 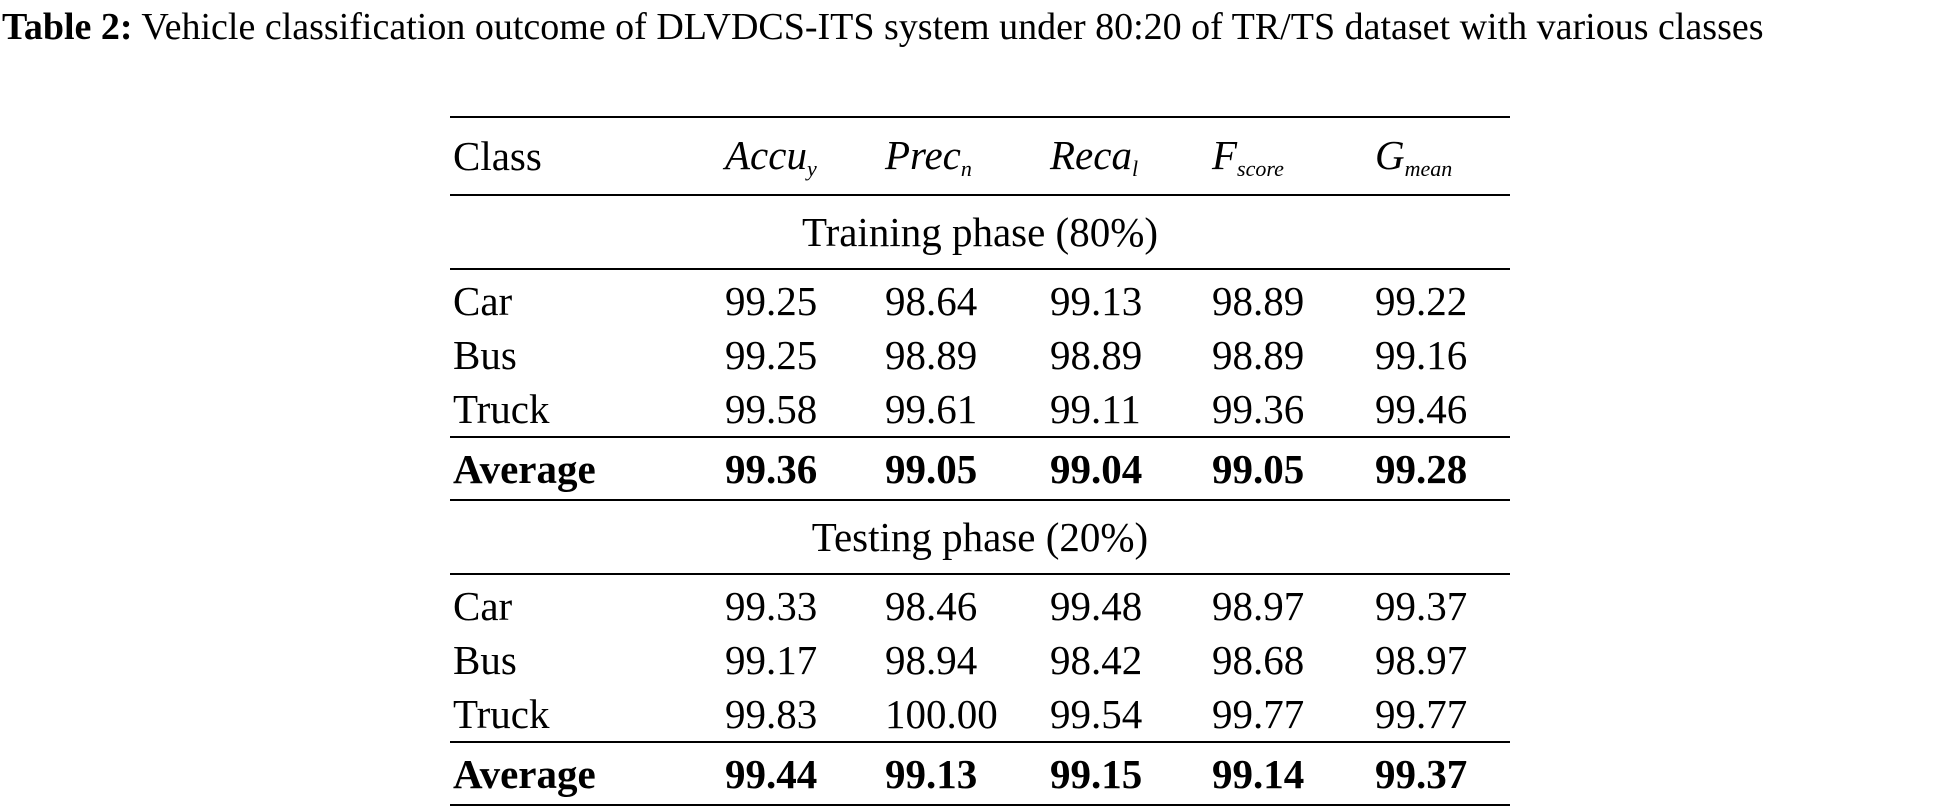 I want to click on table-cell: 99.33, so click(x=771, y=606).